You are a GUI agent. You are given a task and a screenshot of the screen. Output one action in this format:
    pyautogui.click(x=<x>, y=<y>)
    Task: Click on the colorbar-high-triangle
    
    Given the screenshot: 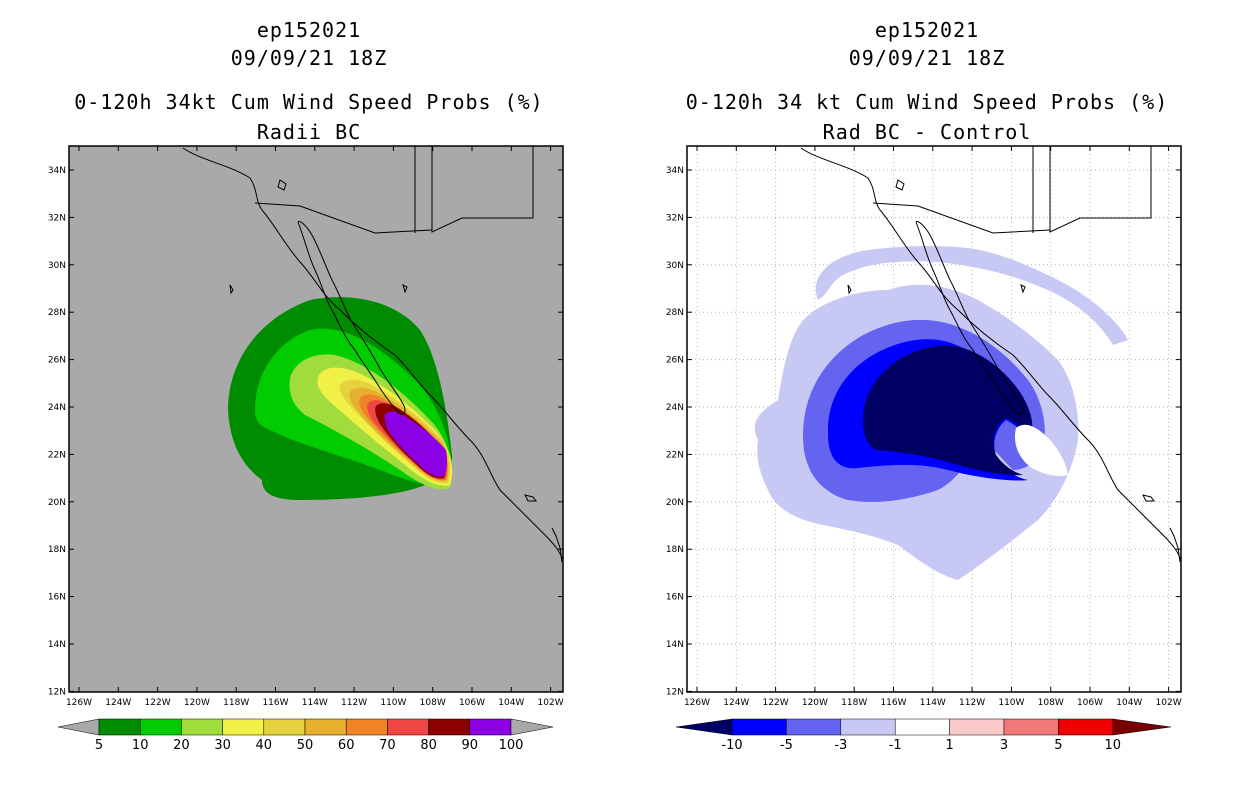 What is the action you would take?
    pyautogui.click(x=1141, y=727)
    